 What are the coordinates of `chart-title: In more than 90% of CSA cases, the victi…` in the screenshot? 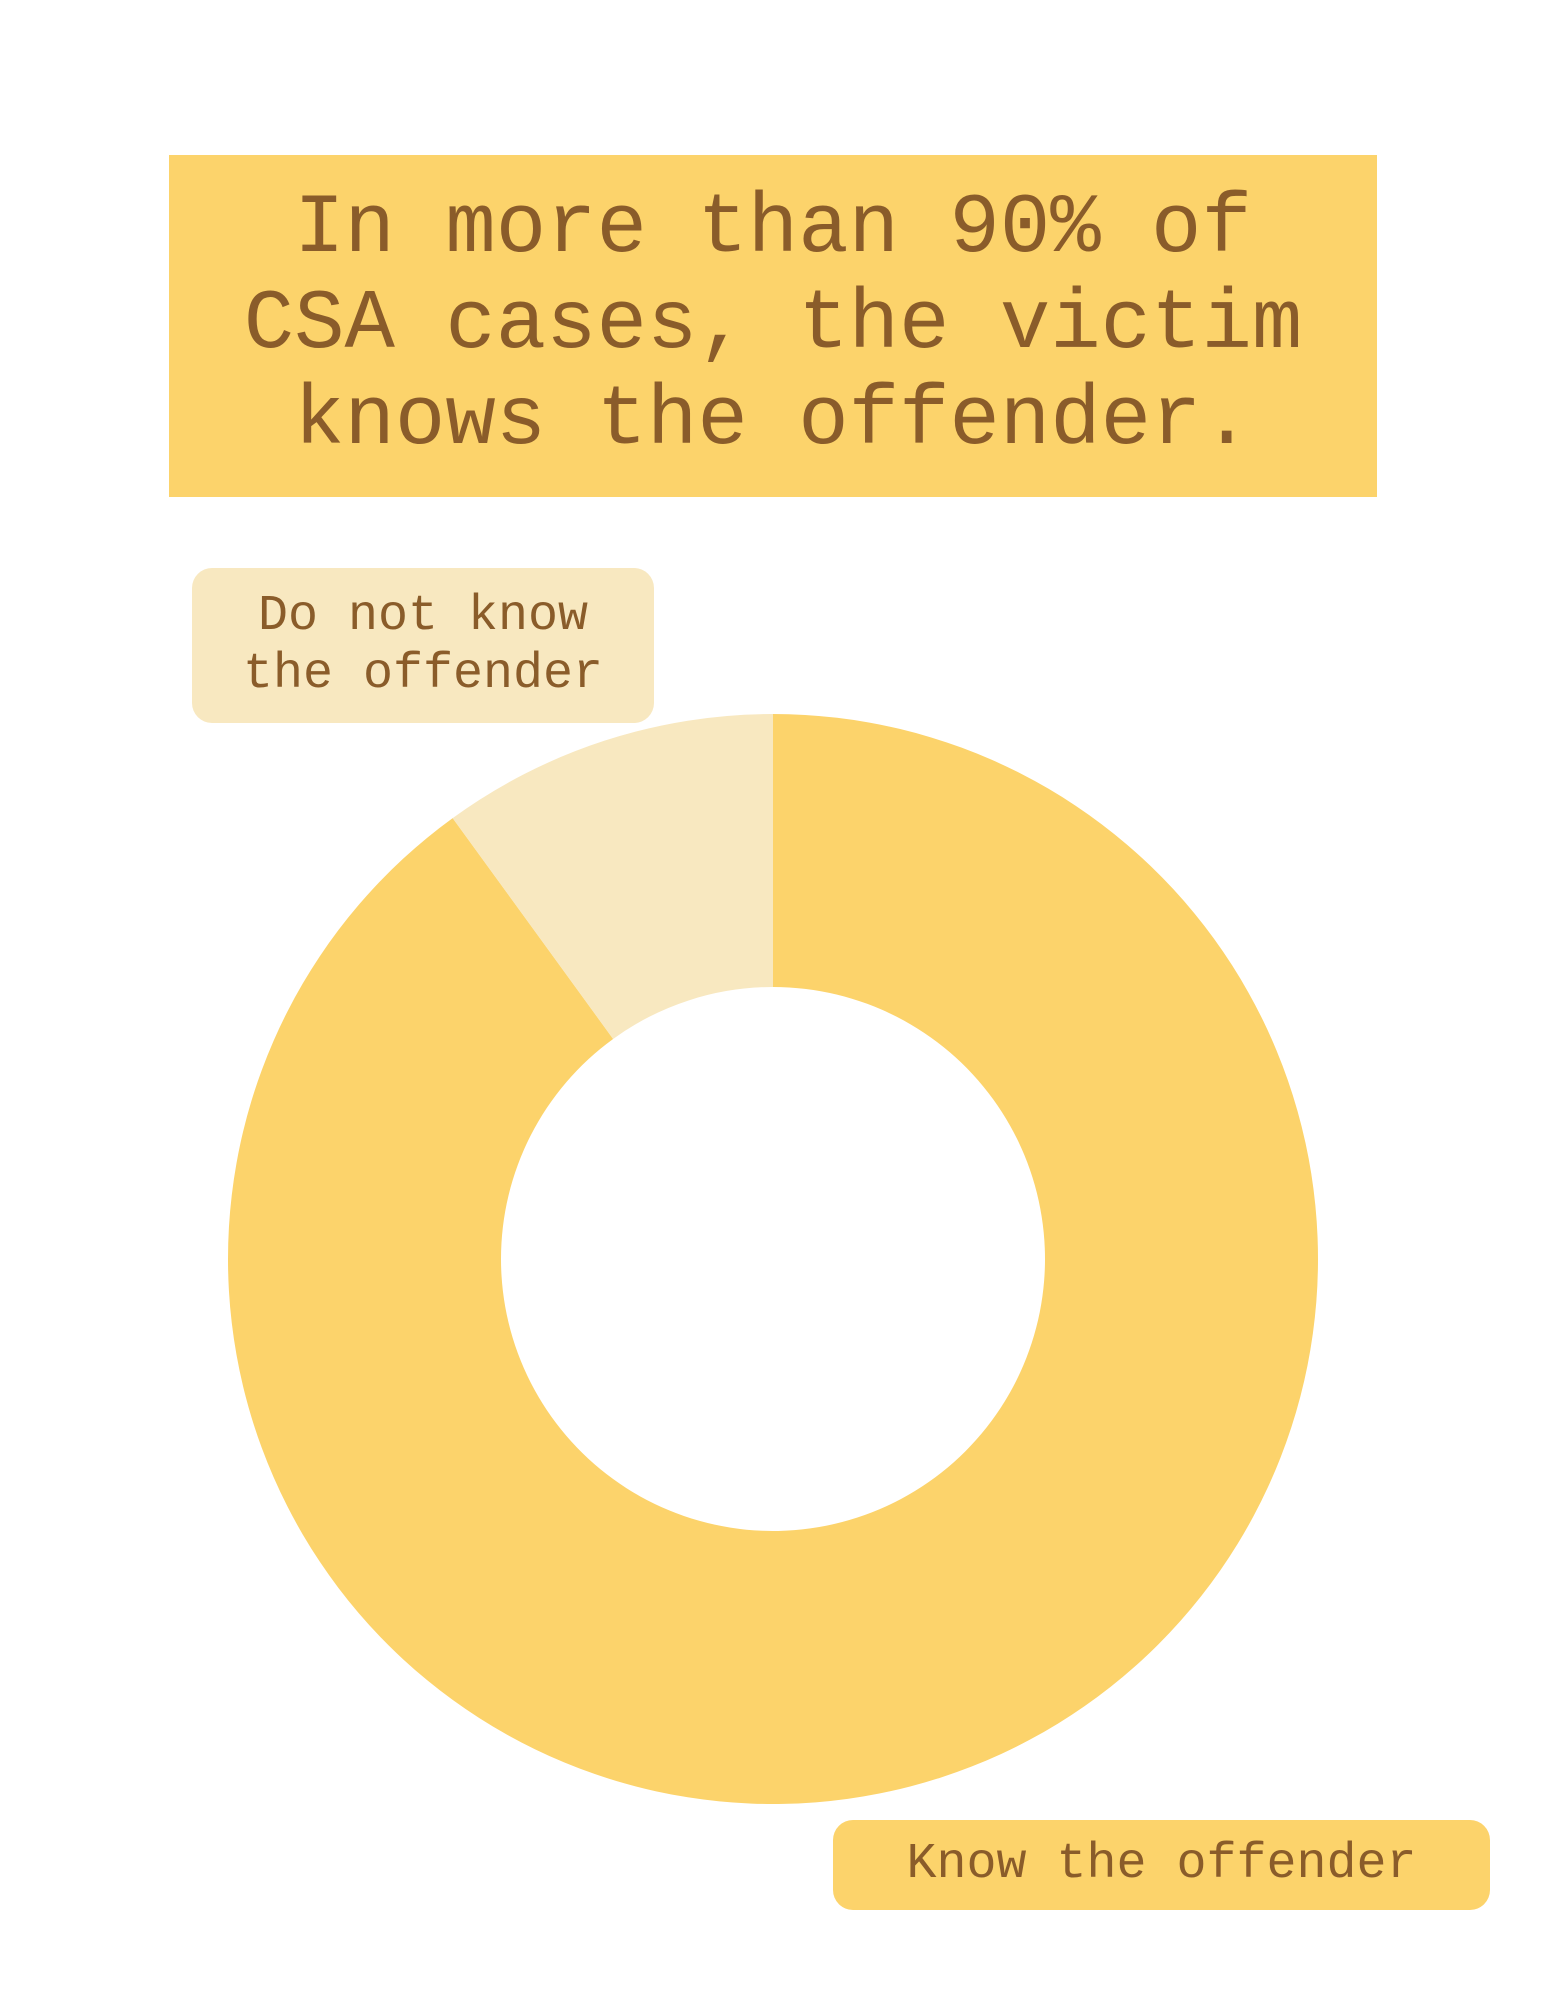 It's located at (773, 325).